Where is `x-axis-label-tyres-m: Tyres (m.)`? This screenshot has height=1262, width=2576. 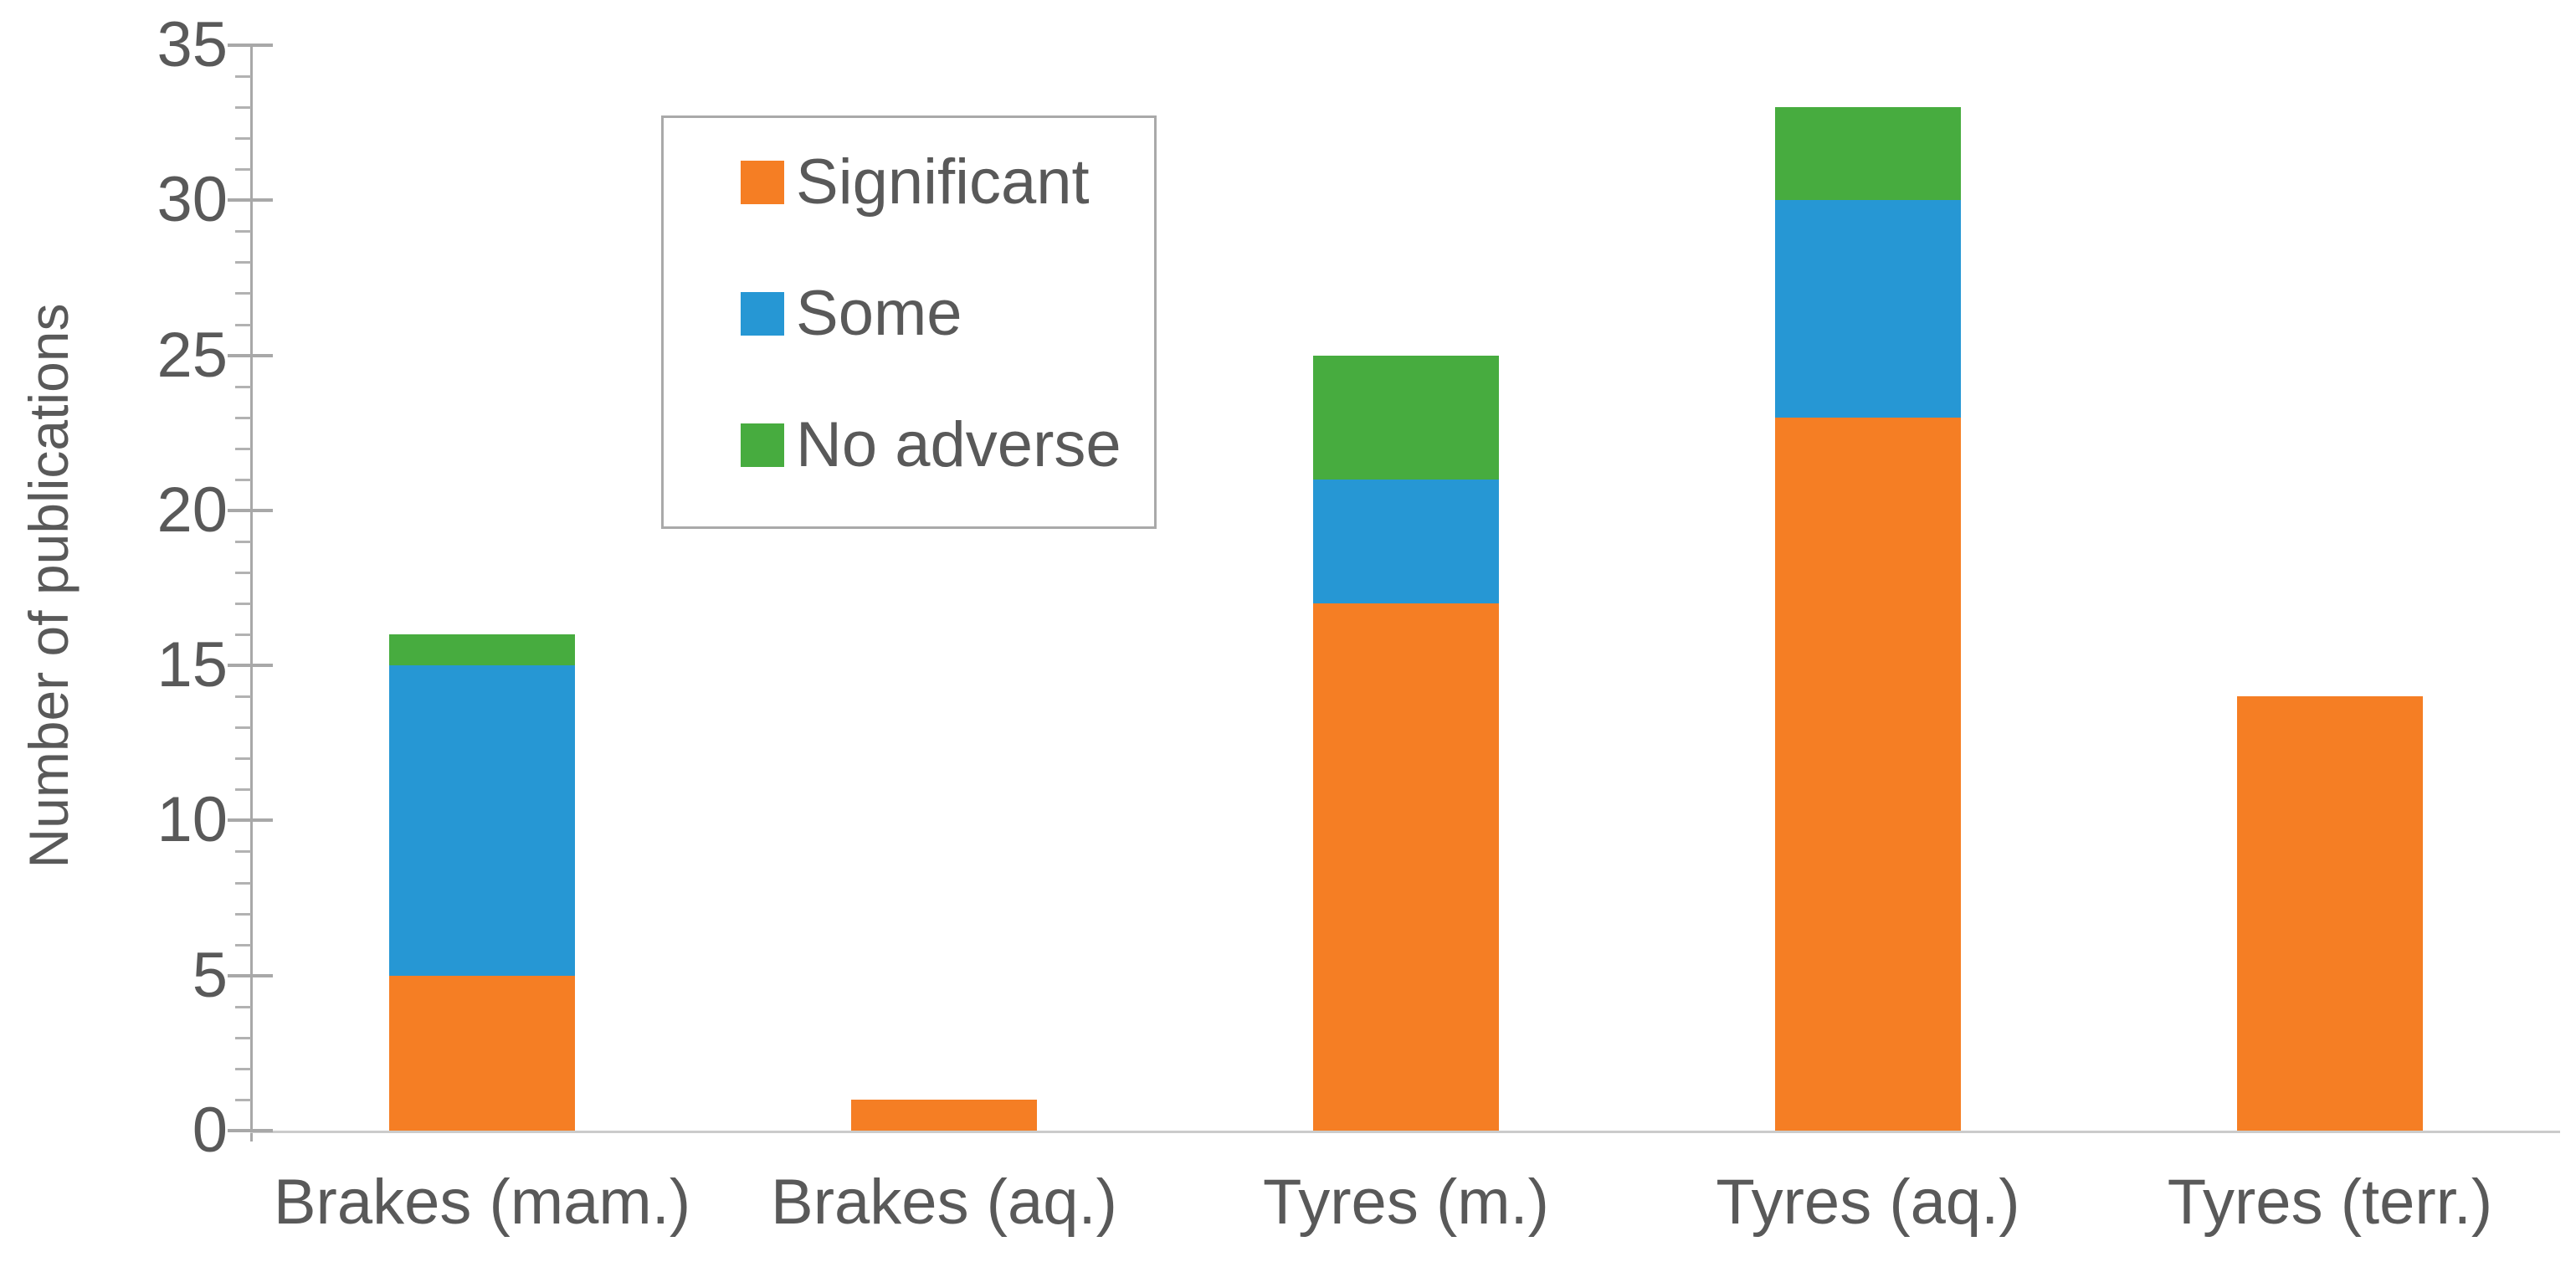
x-axis-label-tyres-m: Tyres (m.) is located at coordinates (1406, 1202).